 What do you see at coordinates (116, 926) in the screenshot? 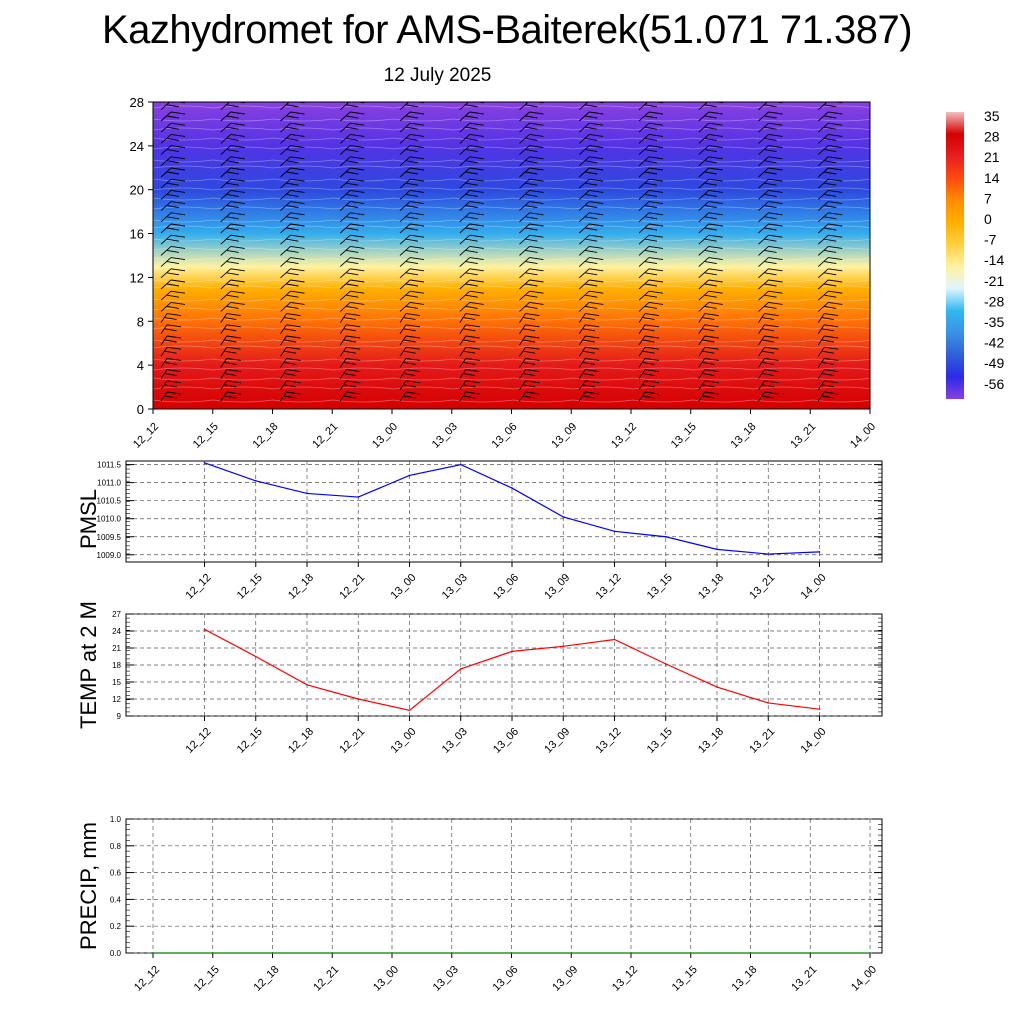
I see `y-tick-label: 0.2` at bounding box center [116, 926].